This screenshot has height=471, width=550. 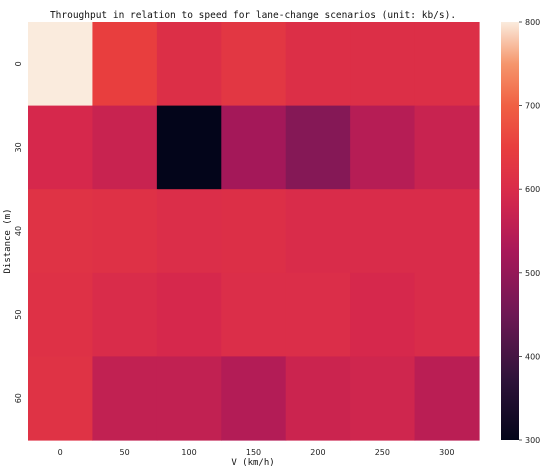 What do you see at coordinates (382, 452) in the screenshot?
I see `x-tick-label: 250` at bounding box center [382, 452].